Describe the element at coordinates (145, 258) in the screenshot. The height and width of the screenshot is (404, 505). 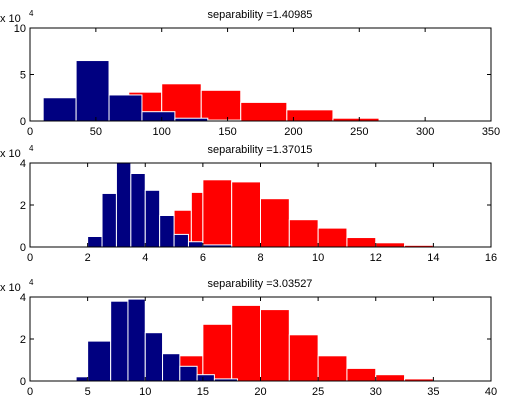
I see `x-tick-label: 4` at that location.